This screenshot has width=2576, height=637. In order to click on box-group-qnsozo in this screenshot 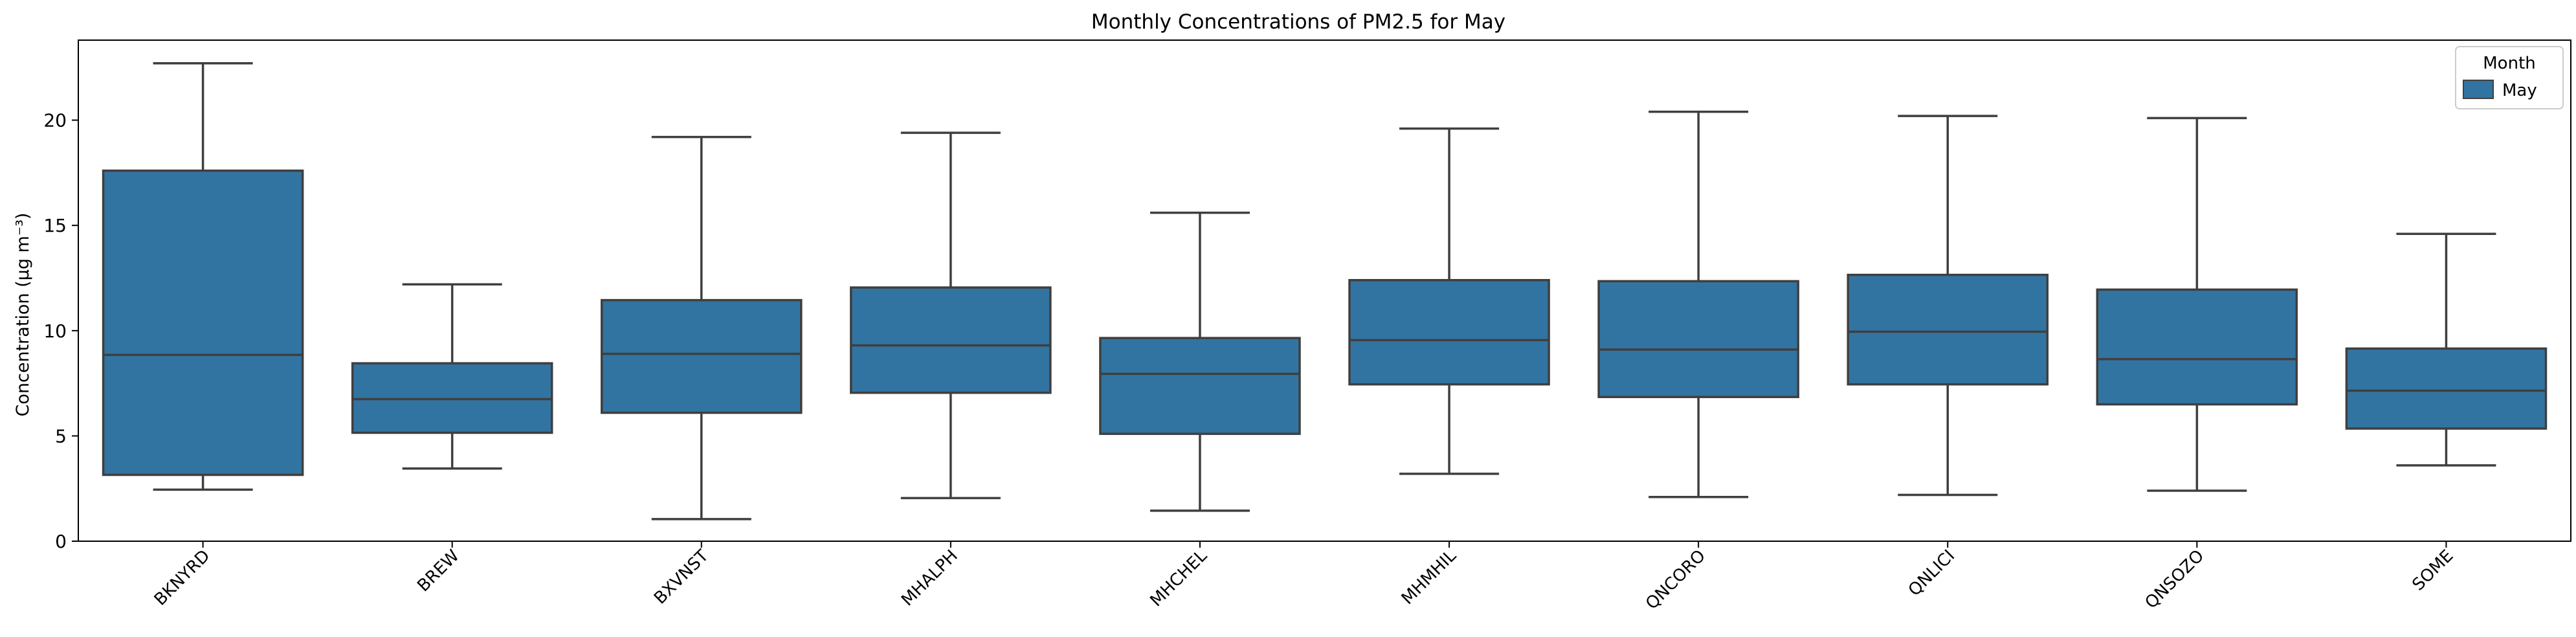, I will do `click(2197, 304)`.